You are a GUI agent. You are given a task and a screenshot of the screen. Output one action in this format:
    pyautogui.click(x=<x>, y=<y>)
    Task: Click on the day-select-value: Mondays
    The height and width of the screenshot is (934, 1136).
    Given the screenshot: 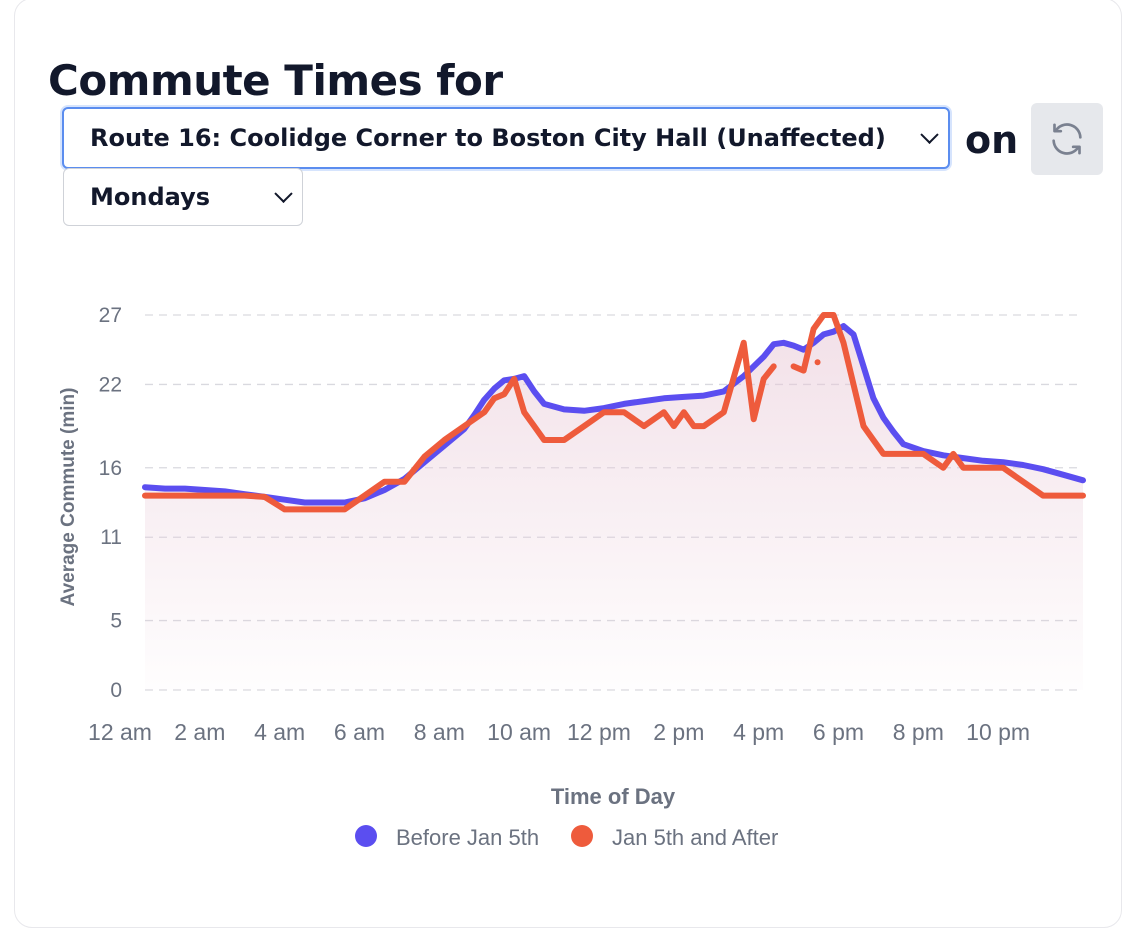 What is the action you would take?
    pyautogui.click(x=150, y=197)
    